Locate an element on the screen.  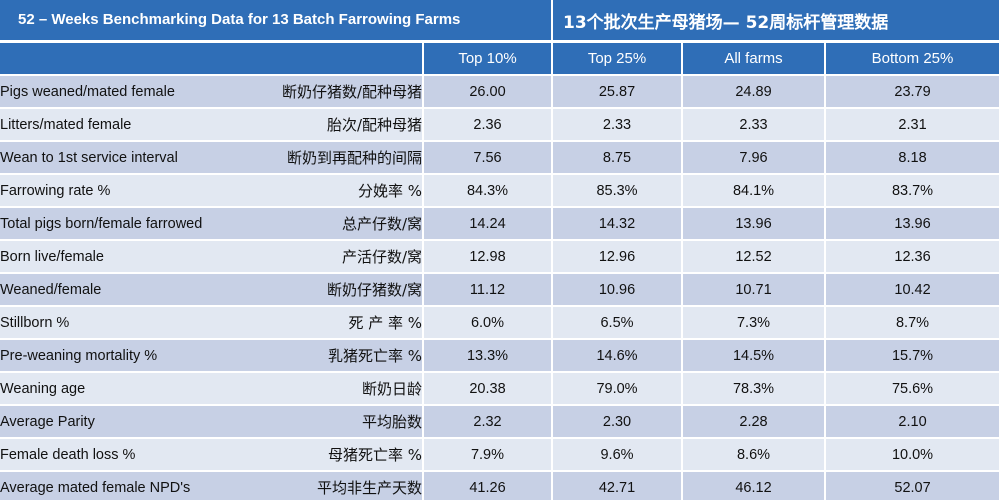
row-label-english: Pigs weaned/mated female is located at coordinates (87, 91).